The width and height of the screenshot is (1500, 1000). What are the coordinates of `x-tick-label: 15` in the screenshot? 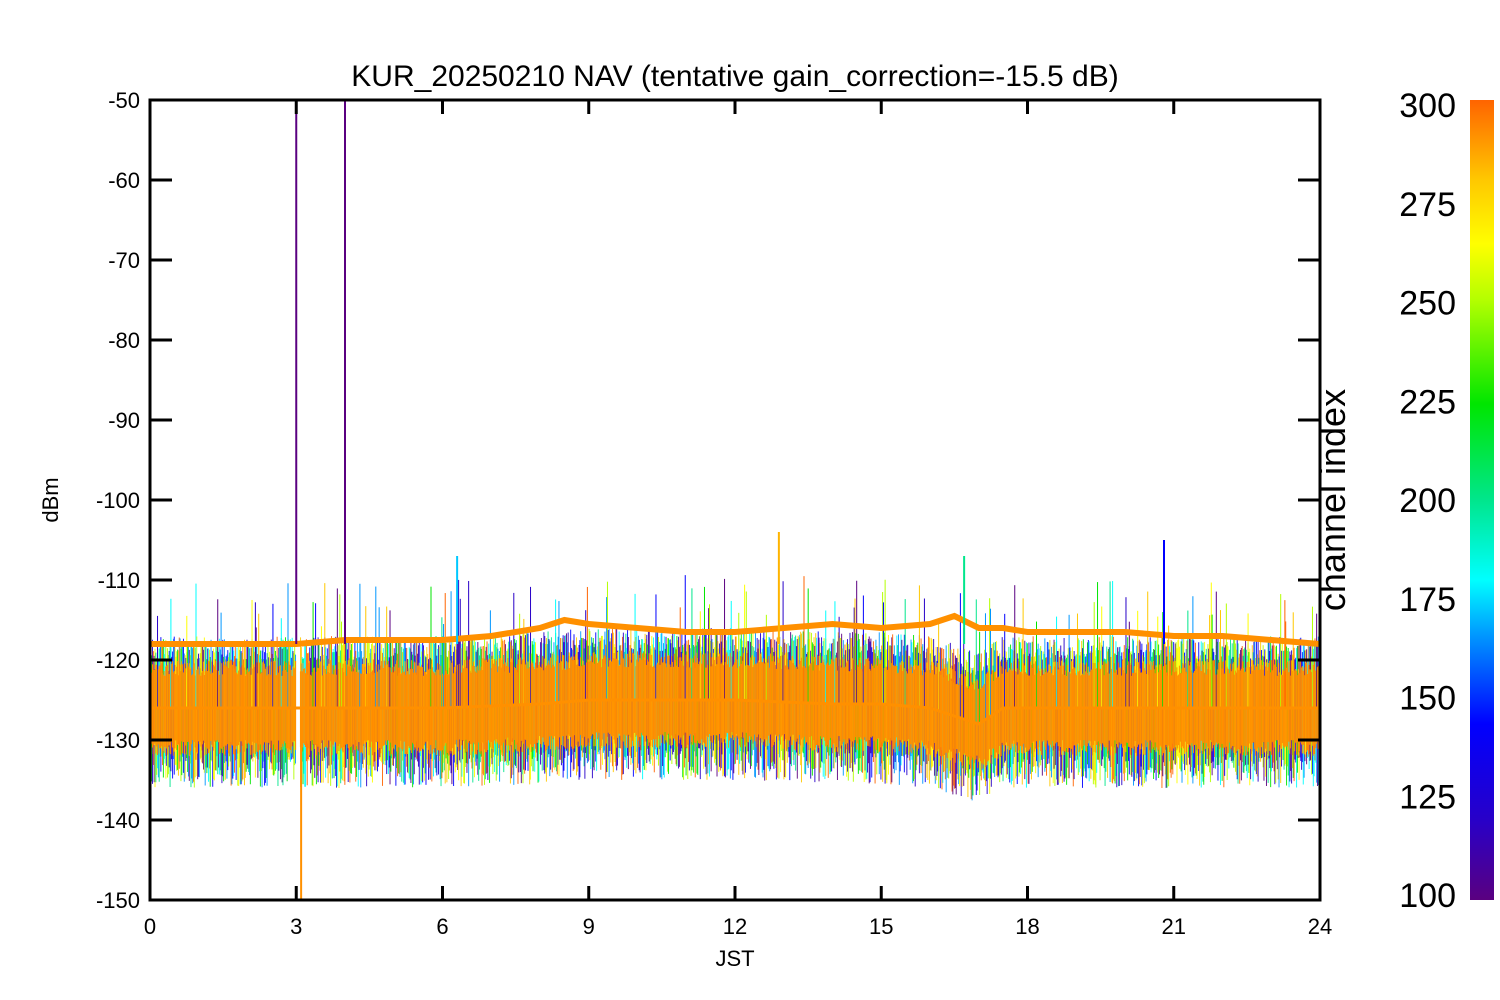 It's located at (881, 926).